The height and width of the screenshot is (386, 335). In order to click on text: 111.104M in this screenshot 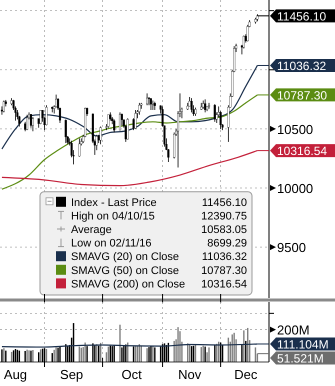, I will do `click(303, 344)`.